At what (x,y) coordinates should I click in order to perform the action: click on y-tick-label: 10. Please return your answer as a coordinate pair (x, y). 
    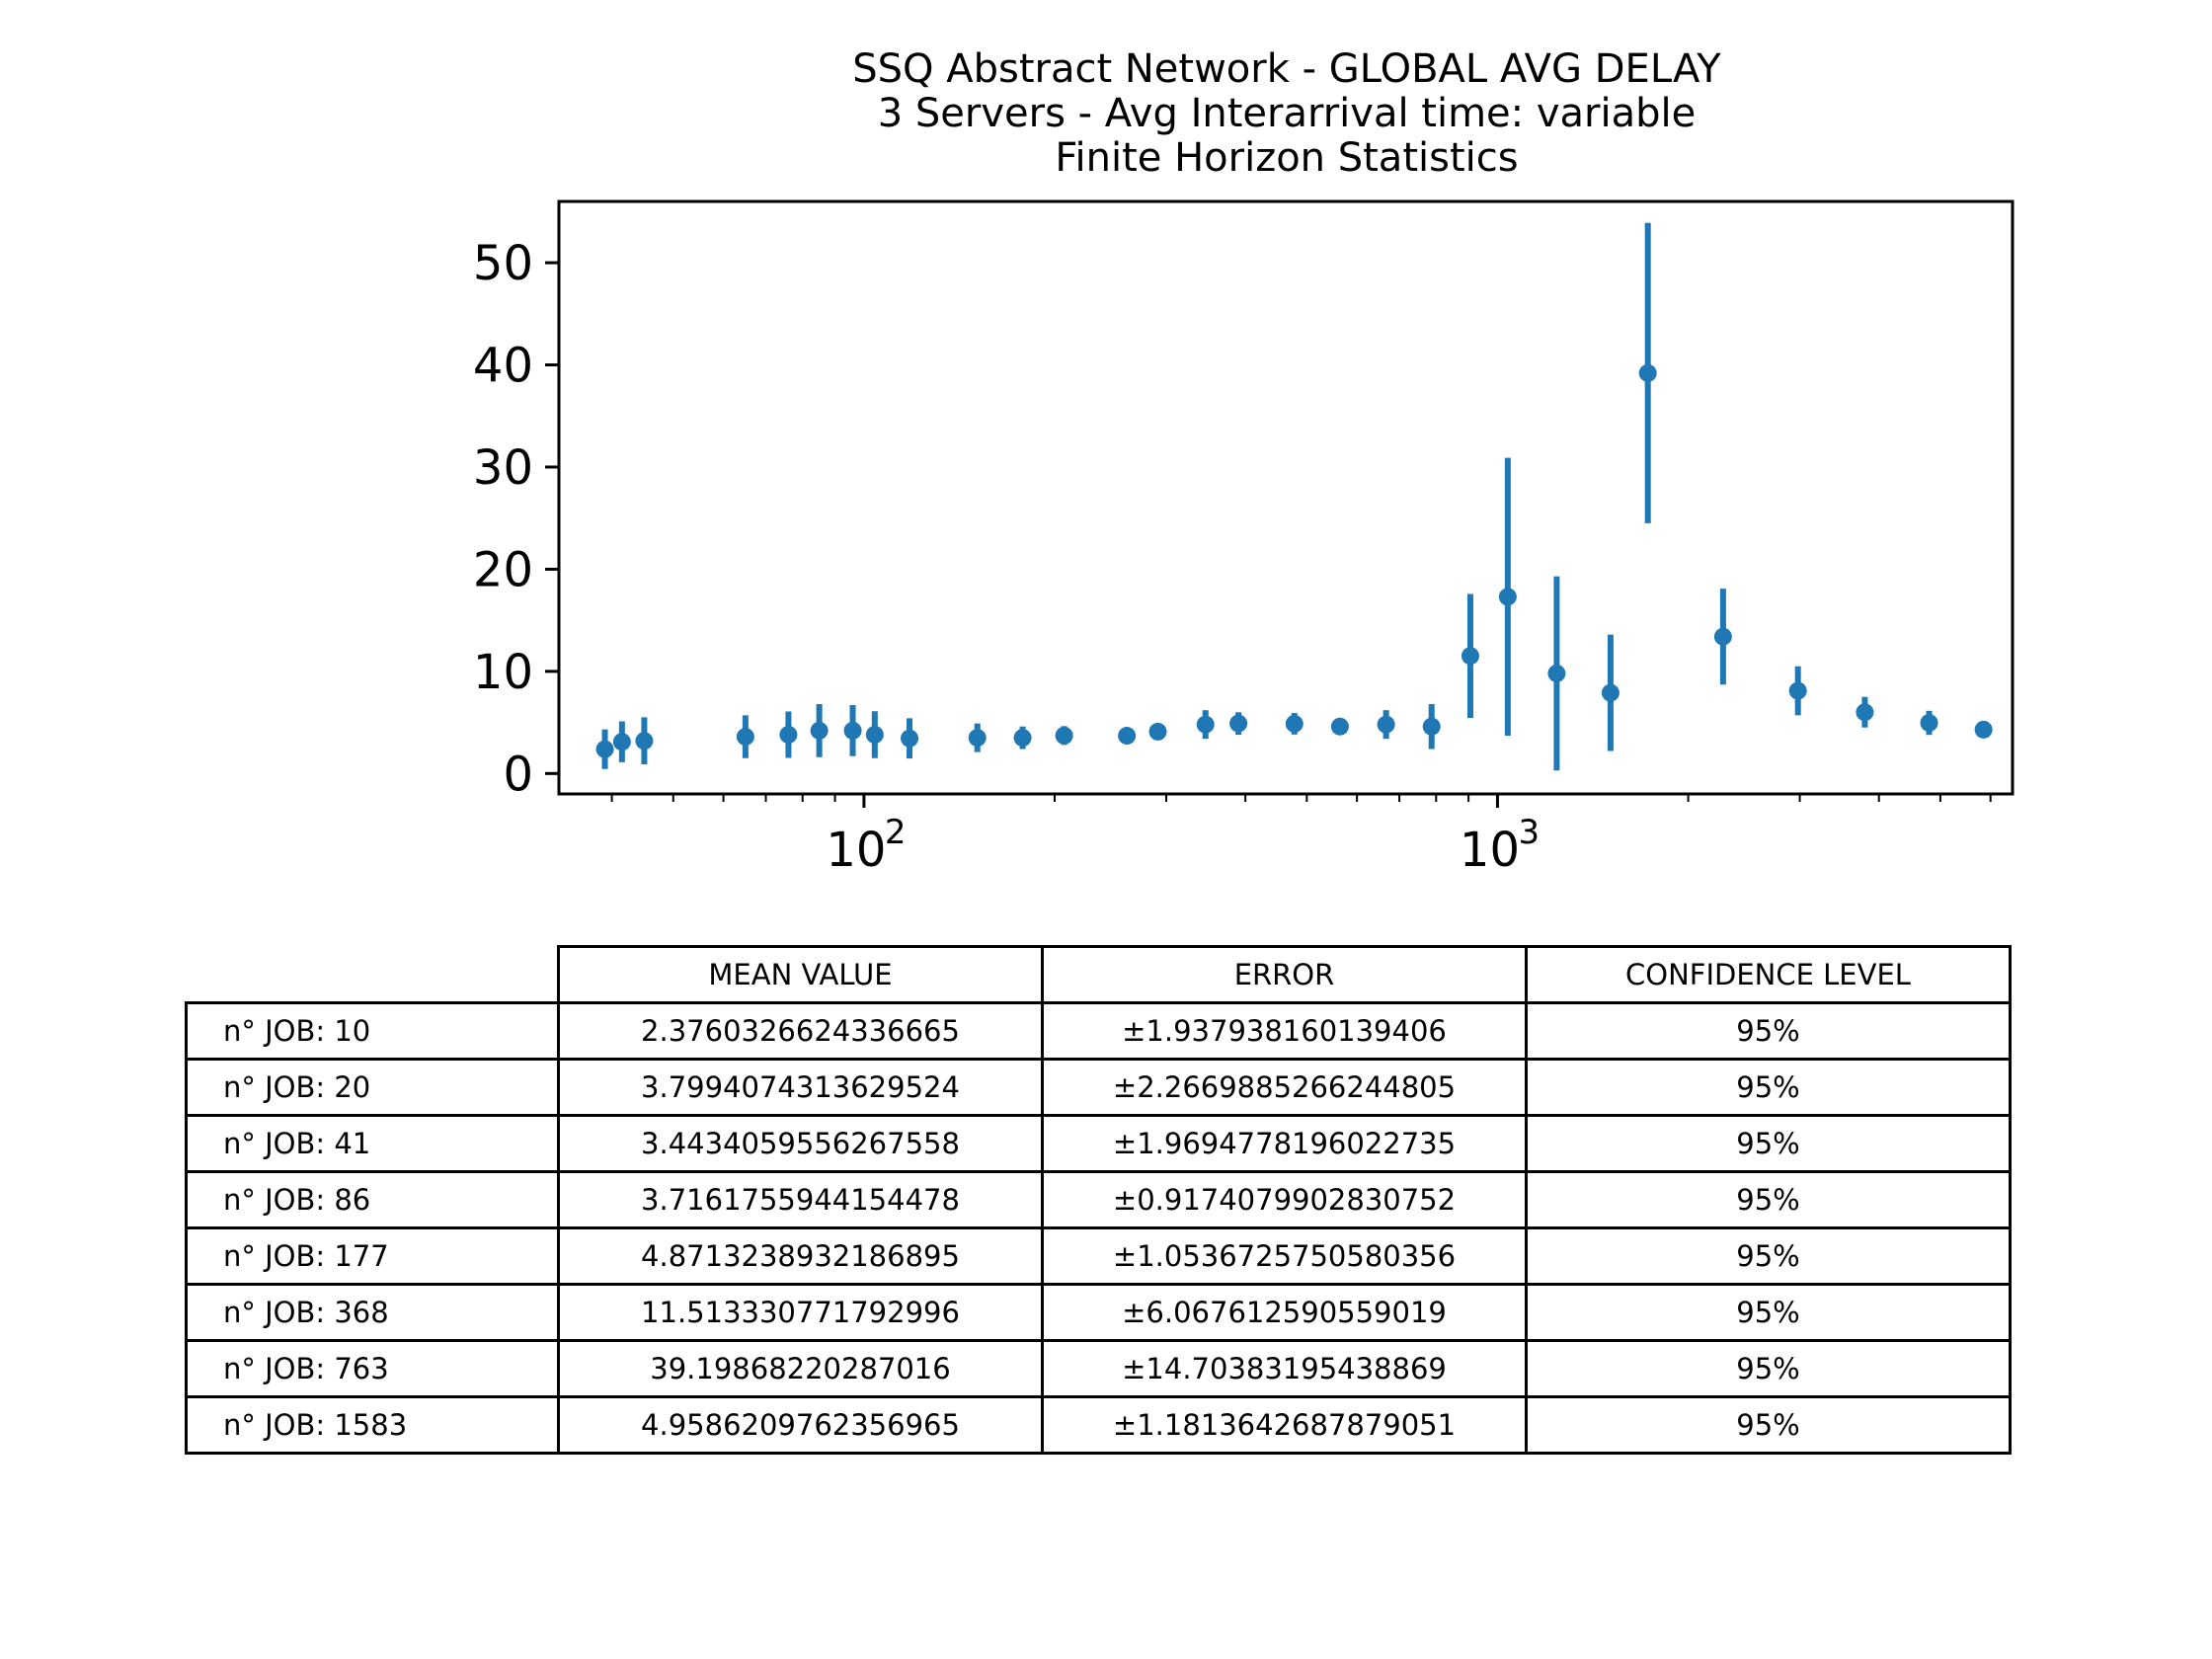
    Looking at the image, I should click on (503, 673).